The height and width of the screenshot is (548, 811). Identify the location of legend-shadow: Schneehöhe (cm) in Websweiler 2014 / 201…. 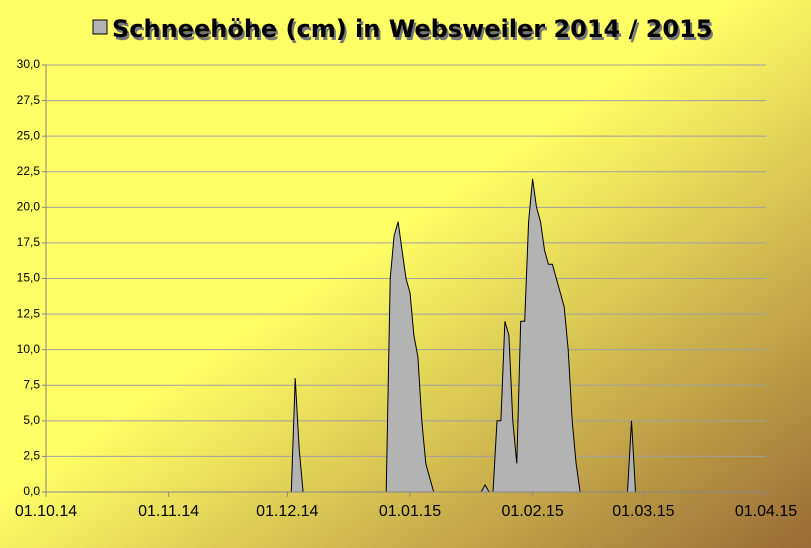
(414, 32).